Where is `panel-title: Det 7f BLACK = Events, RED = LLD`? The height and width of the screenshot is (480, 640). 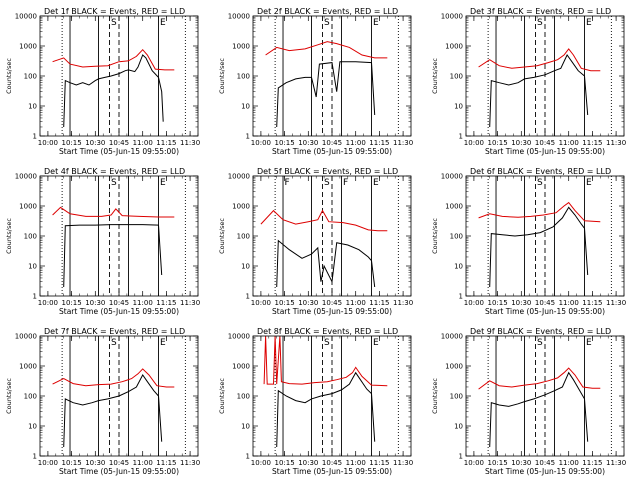
panel-title: Det 7f BLACK = Events, RED = LLD is located at coordinates (114, 331).